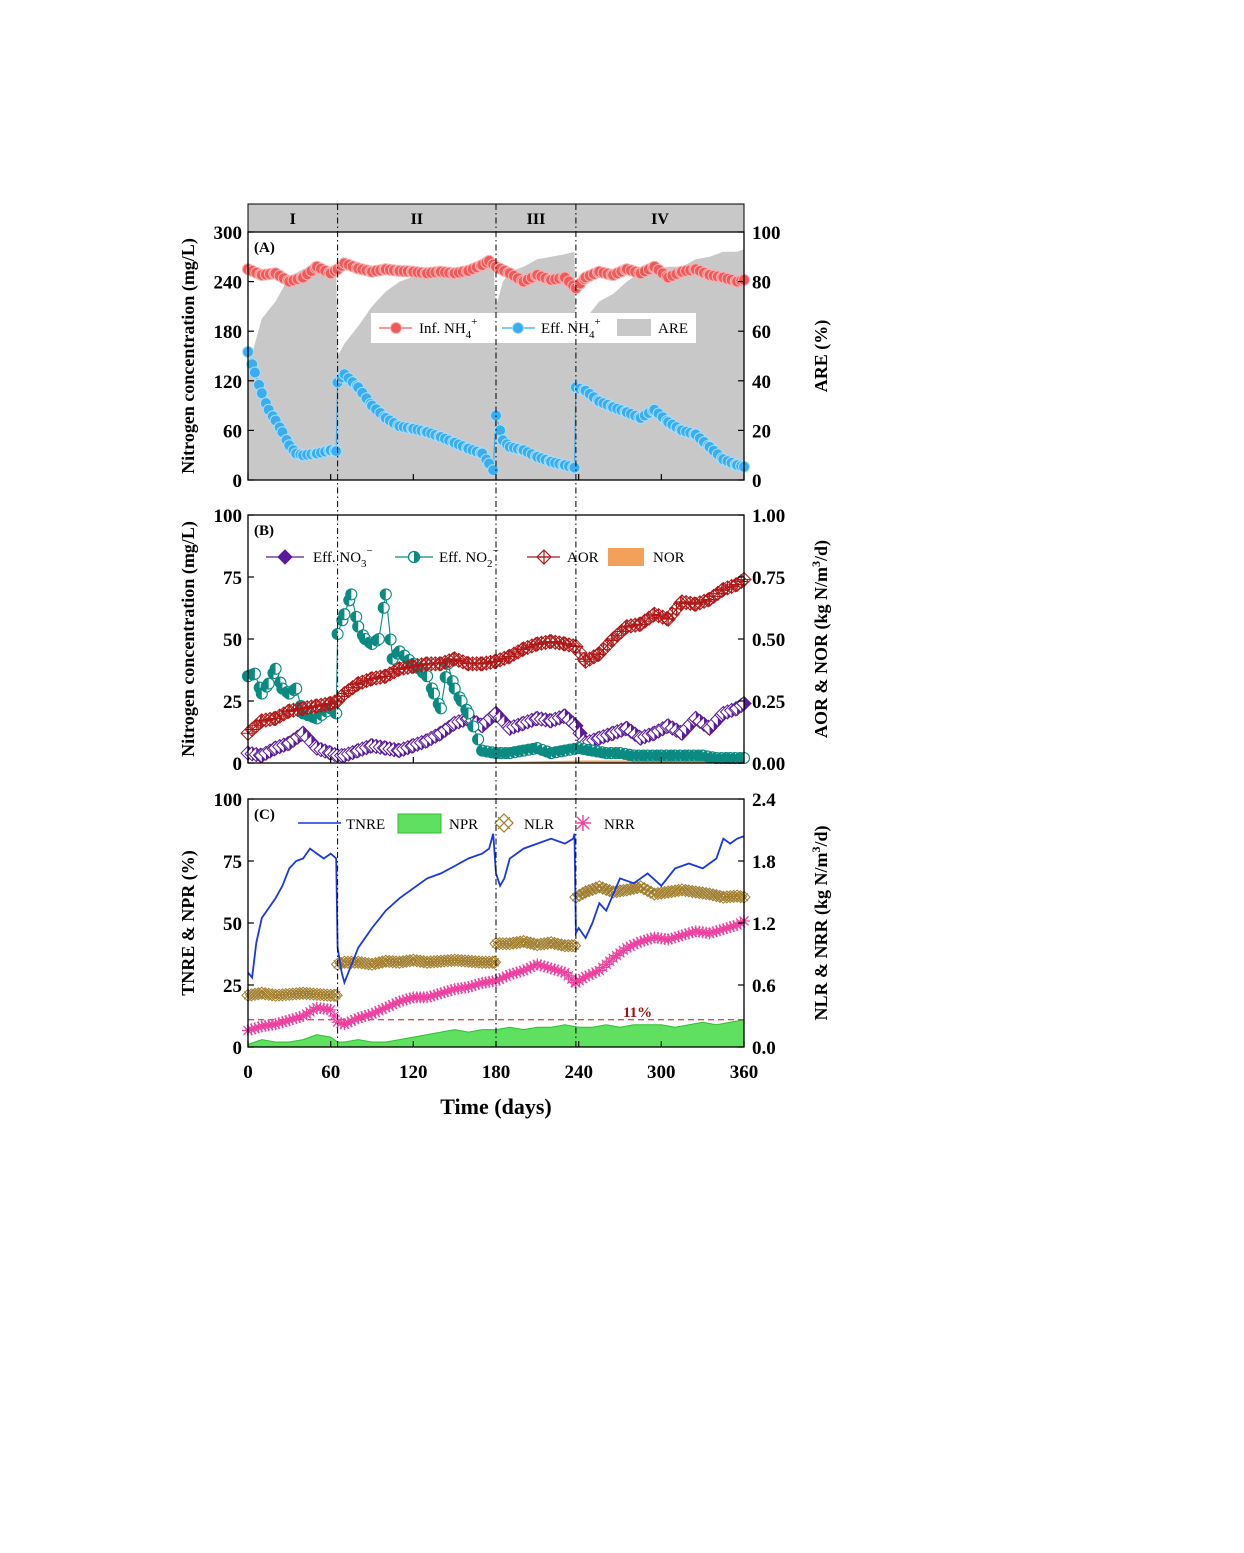 The height and width of the screenshot is (1553, 1244). What do you see at coordinates (238, 764) in the screenshot?
I see `panel-b-ytick-label: 0` at bounding box center [238, 764].